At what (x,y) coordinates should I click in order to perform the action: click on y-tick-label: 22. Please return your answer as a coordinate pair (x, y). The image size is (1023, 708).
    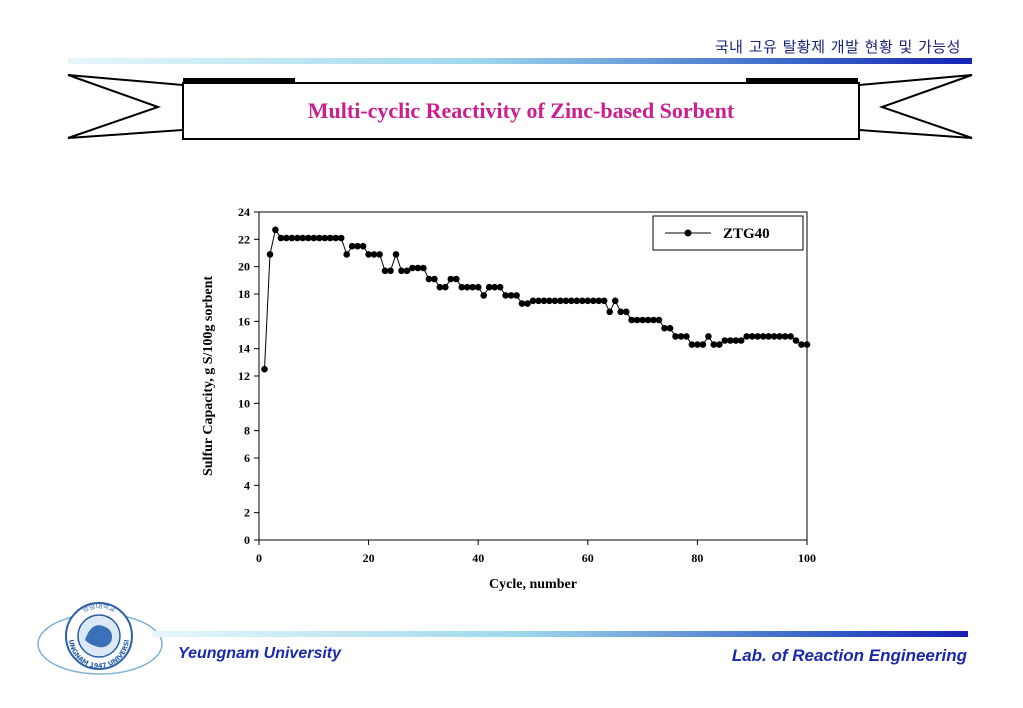
    Looking at the image, I should click on (244, 239).